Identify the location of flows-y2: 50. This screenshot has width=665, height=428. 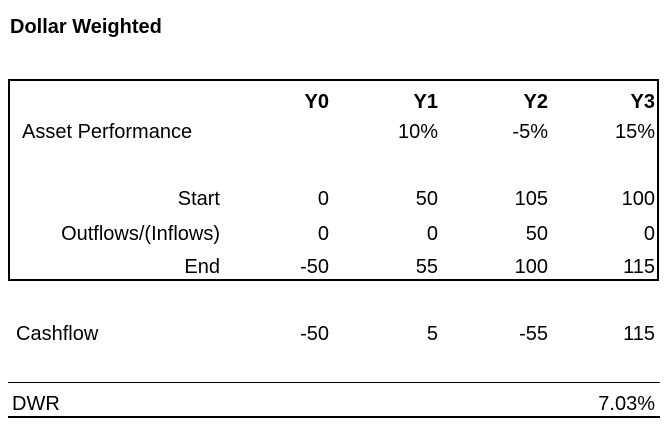
(536, 234).